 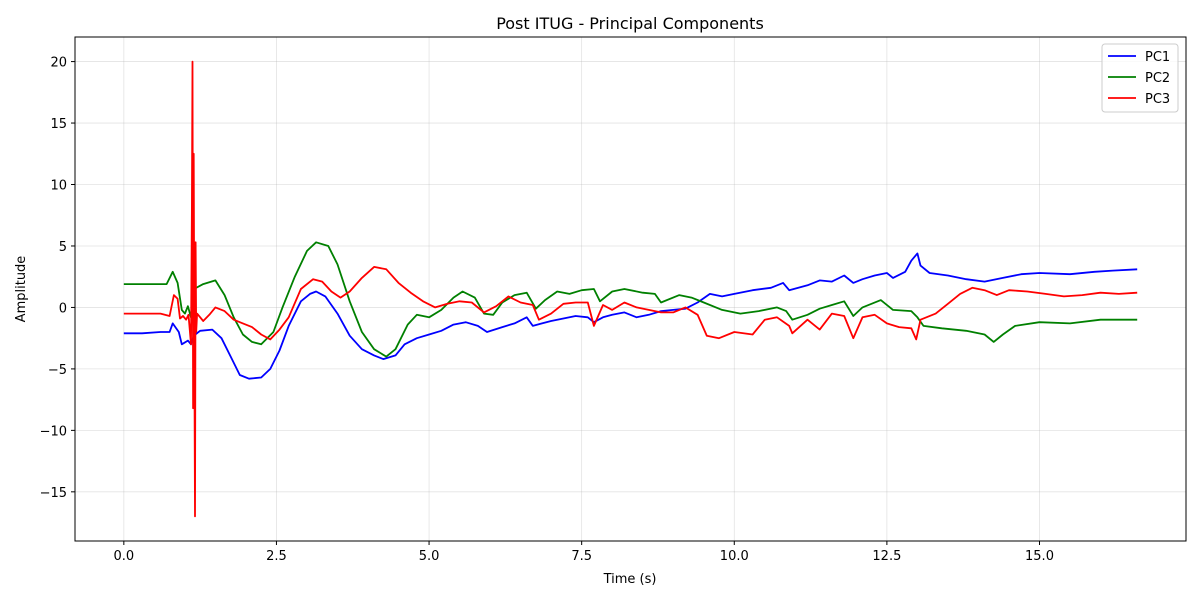 I want to click on legend: PC1 PC2 PC3, so click(x=1140, y=78).